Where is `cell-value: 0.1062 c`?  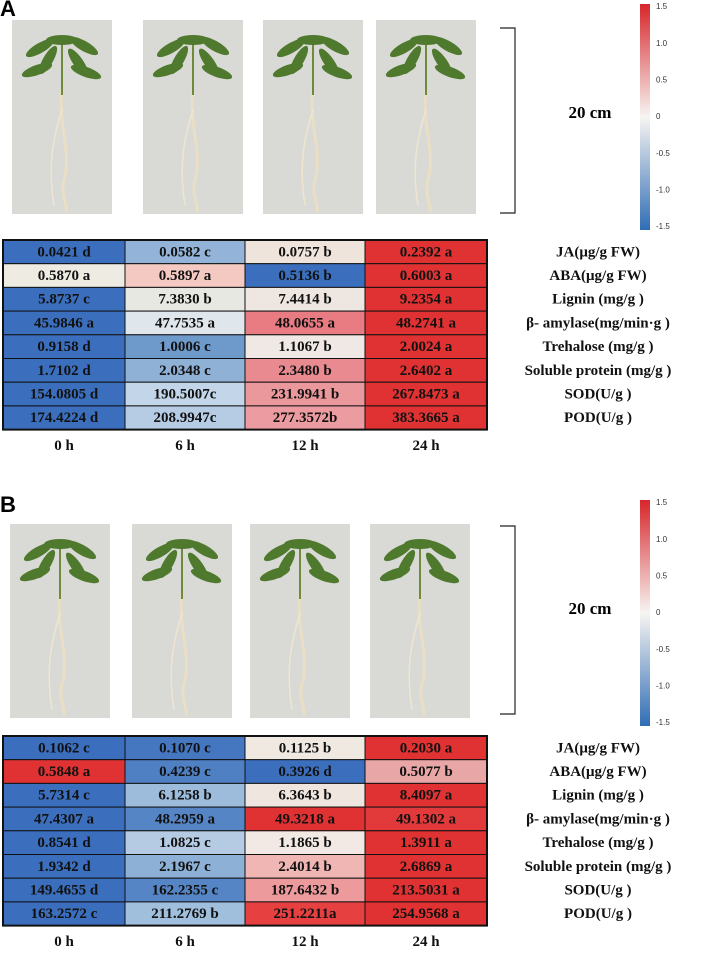 cell-value: 0.1062 c is located at coordinates (64, 748).